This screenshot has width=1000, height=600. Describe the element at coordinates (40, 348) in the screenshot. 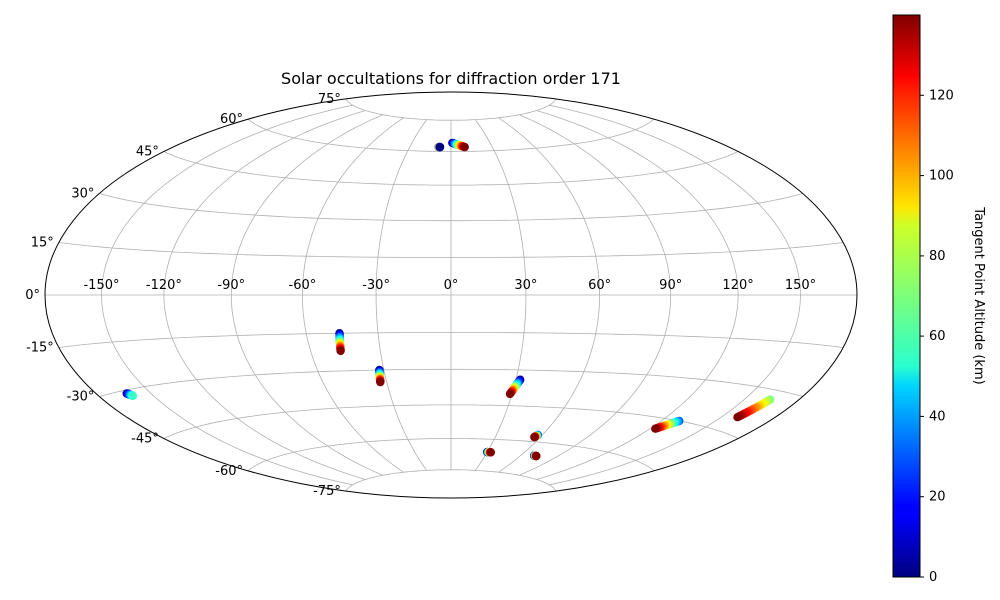

I see `y-tick-label: -15°` at that location.